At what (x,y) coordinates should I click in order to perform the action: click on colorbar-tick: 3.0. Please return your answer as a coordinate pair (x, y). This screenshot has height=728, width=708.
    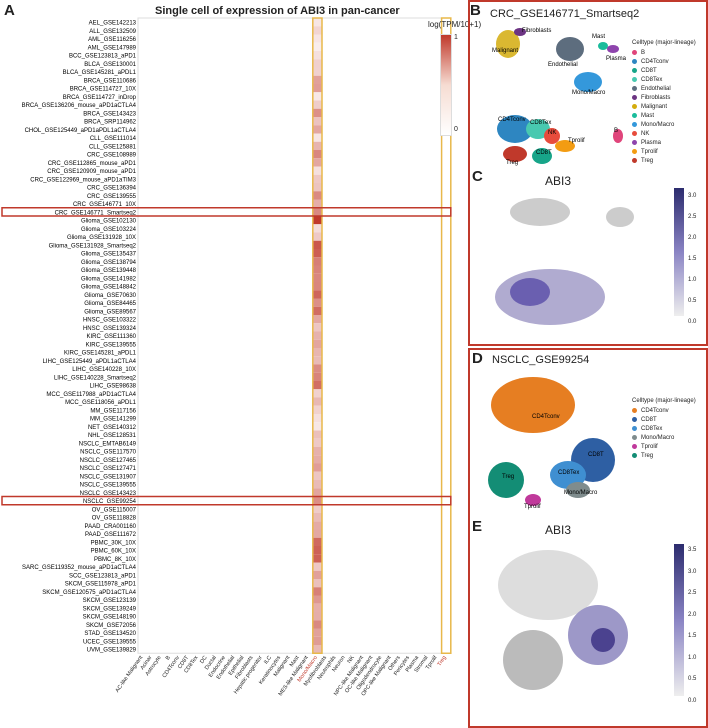
    Looking at the image, I should click on (692, 571).